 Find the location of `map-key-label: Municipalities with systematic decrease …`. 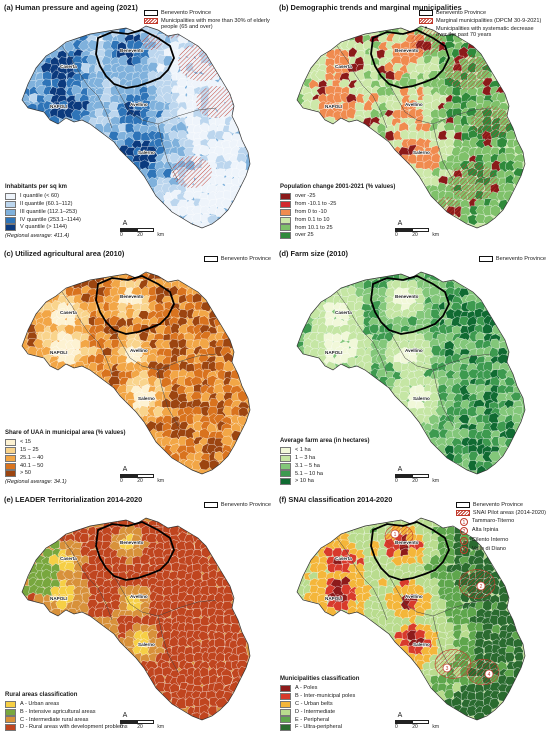

map-key-label: Municipalities with systematic decrease … is located at coordinates (485, 32).